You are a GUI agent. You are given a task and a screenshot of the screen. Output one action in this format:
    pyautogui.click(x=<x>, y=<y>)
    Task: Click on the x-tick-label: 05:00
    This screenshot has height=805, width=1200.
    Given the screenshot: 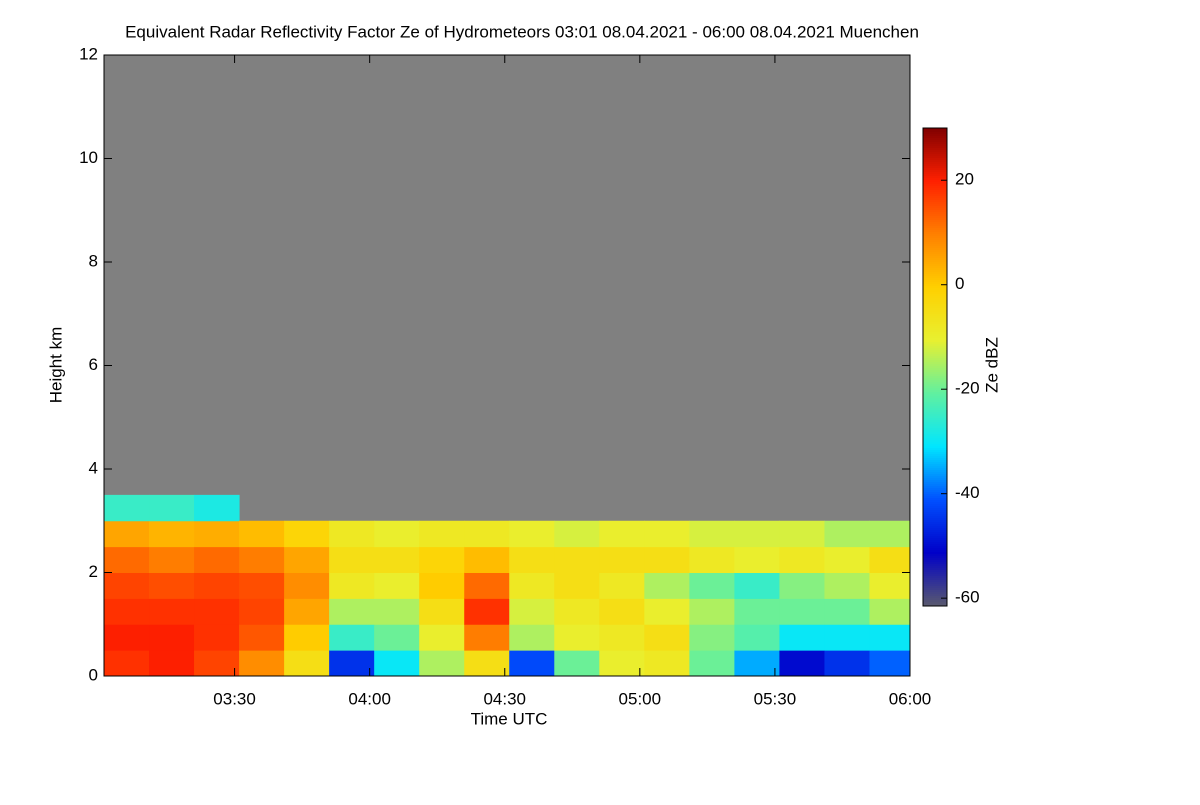 What is the action you would take?
    pyautogui.click(x=640, y=698)
    